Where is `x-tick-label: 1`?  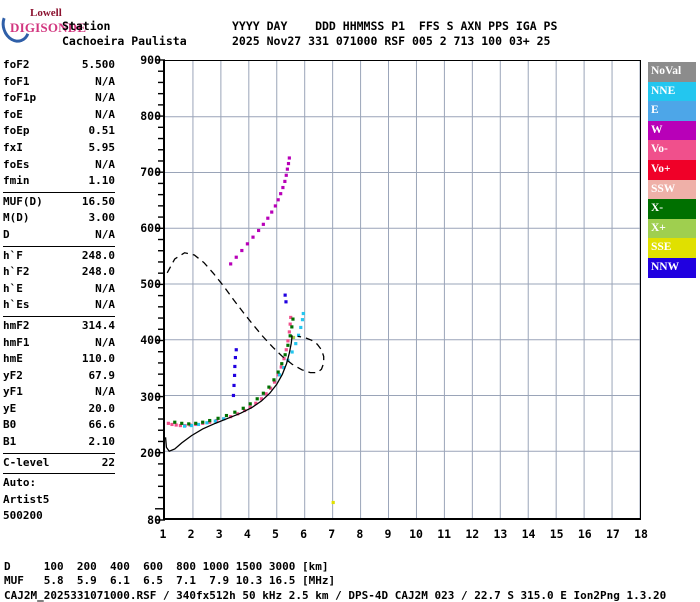
x-tick-label: 1 is located at coordinates (163, 534).